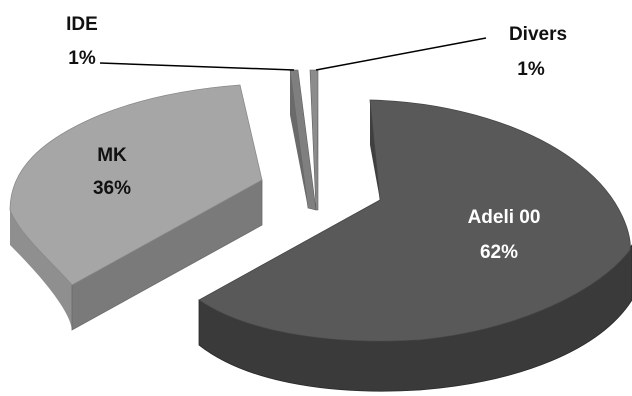 This screenshot has height=396, width=632. Describe the element at coordinates (499, 252) in the screenshot. I see `label-adeli-percent: 62%` at that location.